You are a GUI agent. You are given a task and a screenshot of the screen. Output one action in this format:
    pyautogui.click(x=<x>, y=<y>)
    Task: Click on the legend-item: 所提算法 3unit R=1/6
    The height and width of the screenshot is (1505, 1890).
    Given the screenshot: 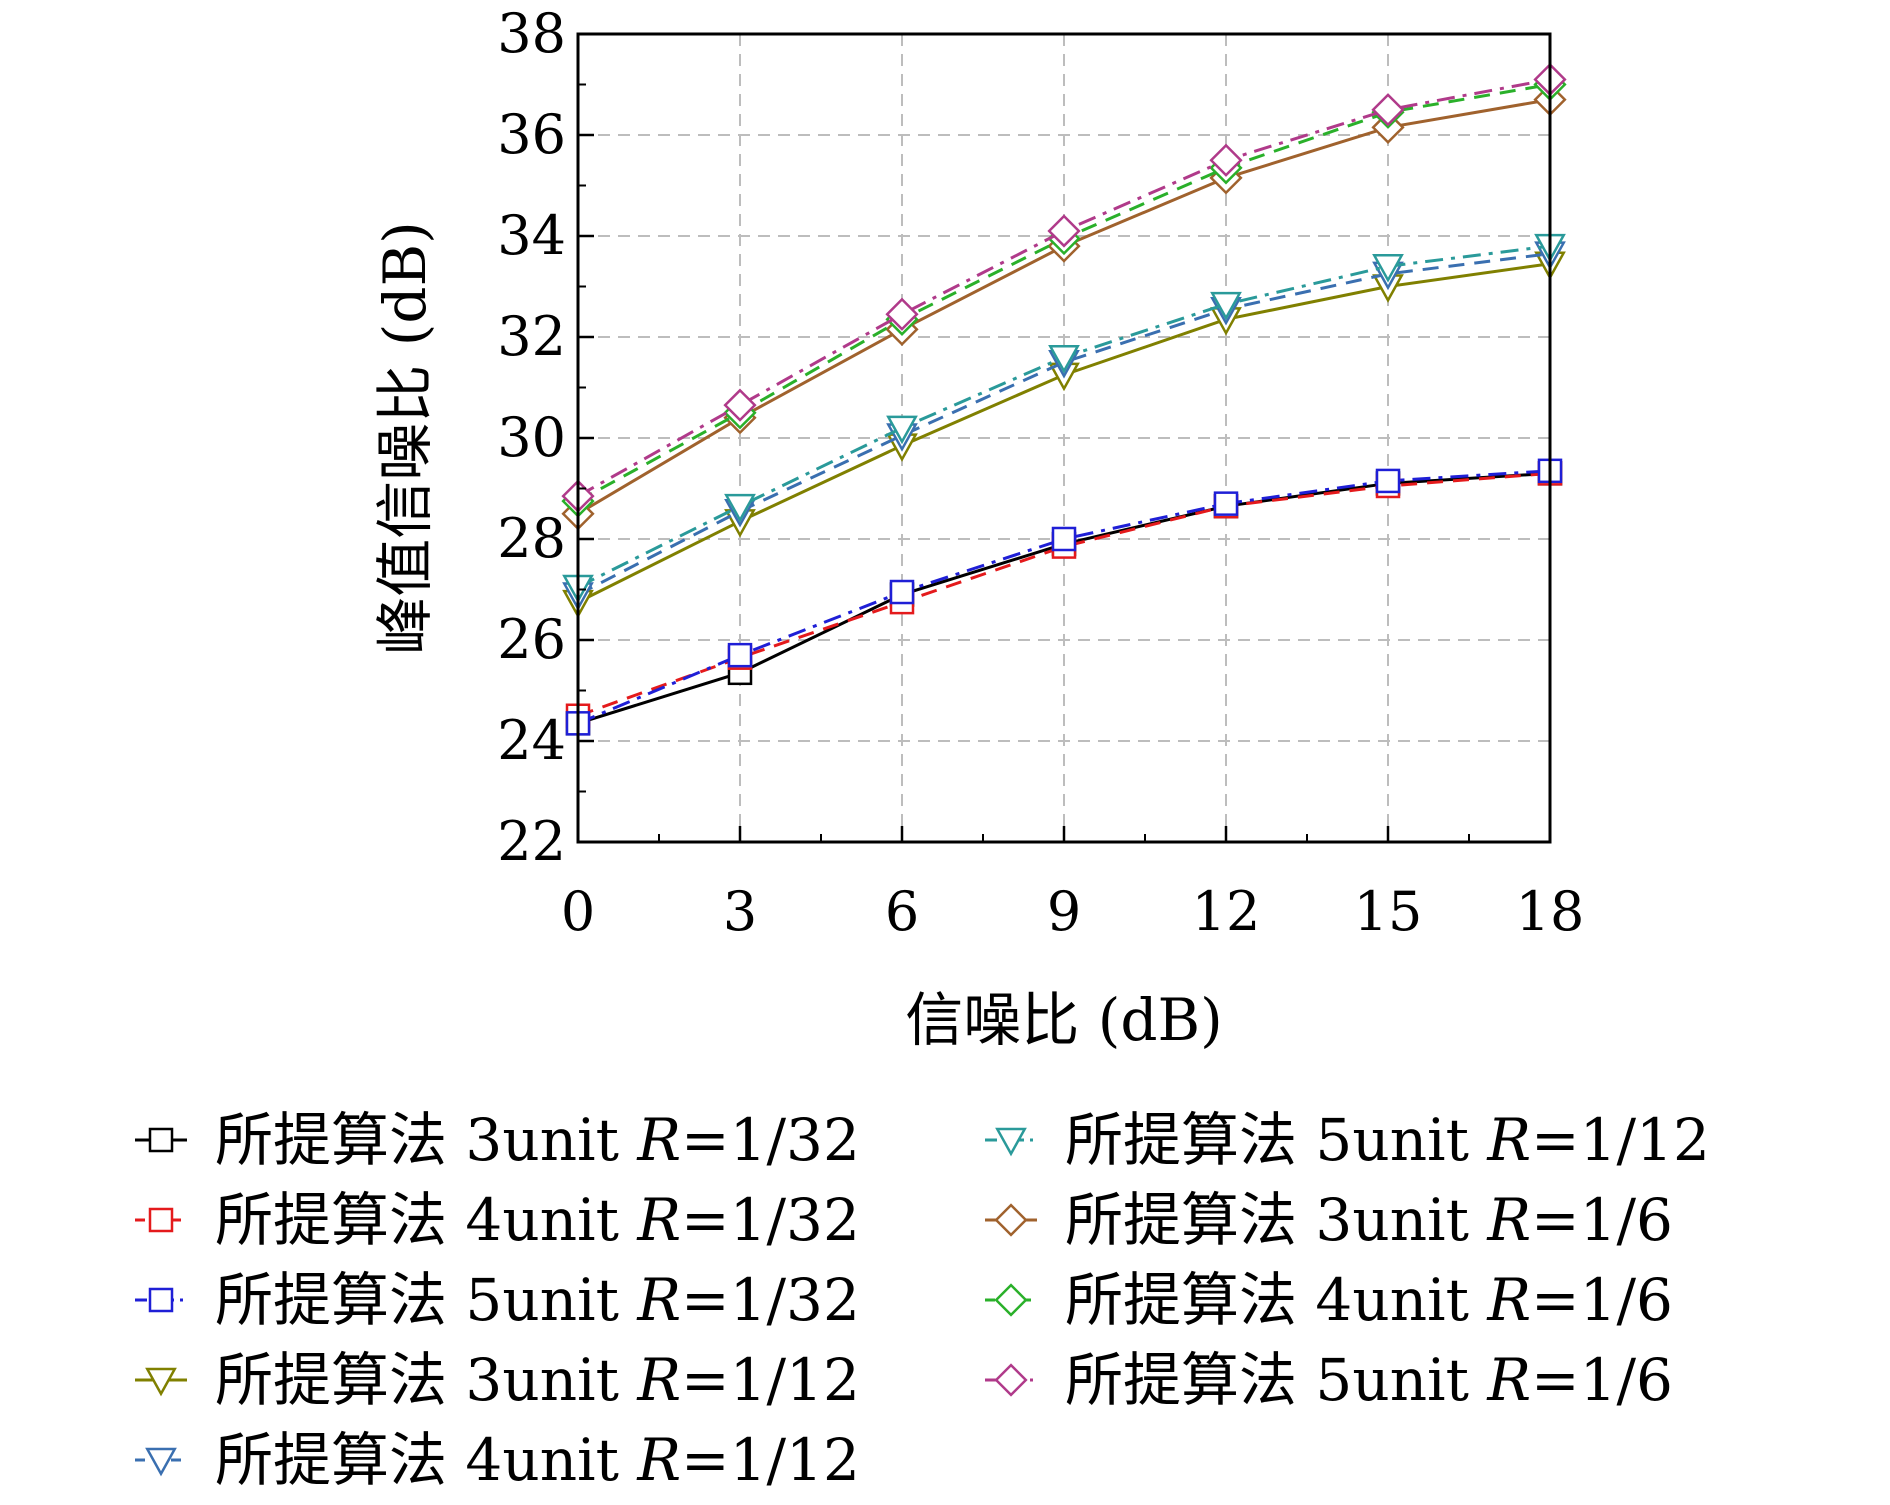 What is the action you would take?
    pyautogui.click(x=1329, y=1220)
    